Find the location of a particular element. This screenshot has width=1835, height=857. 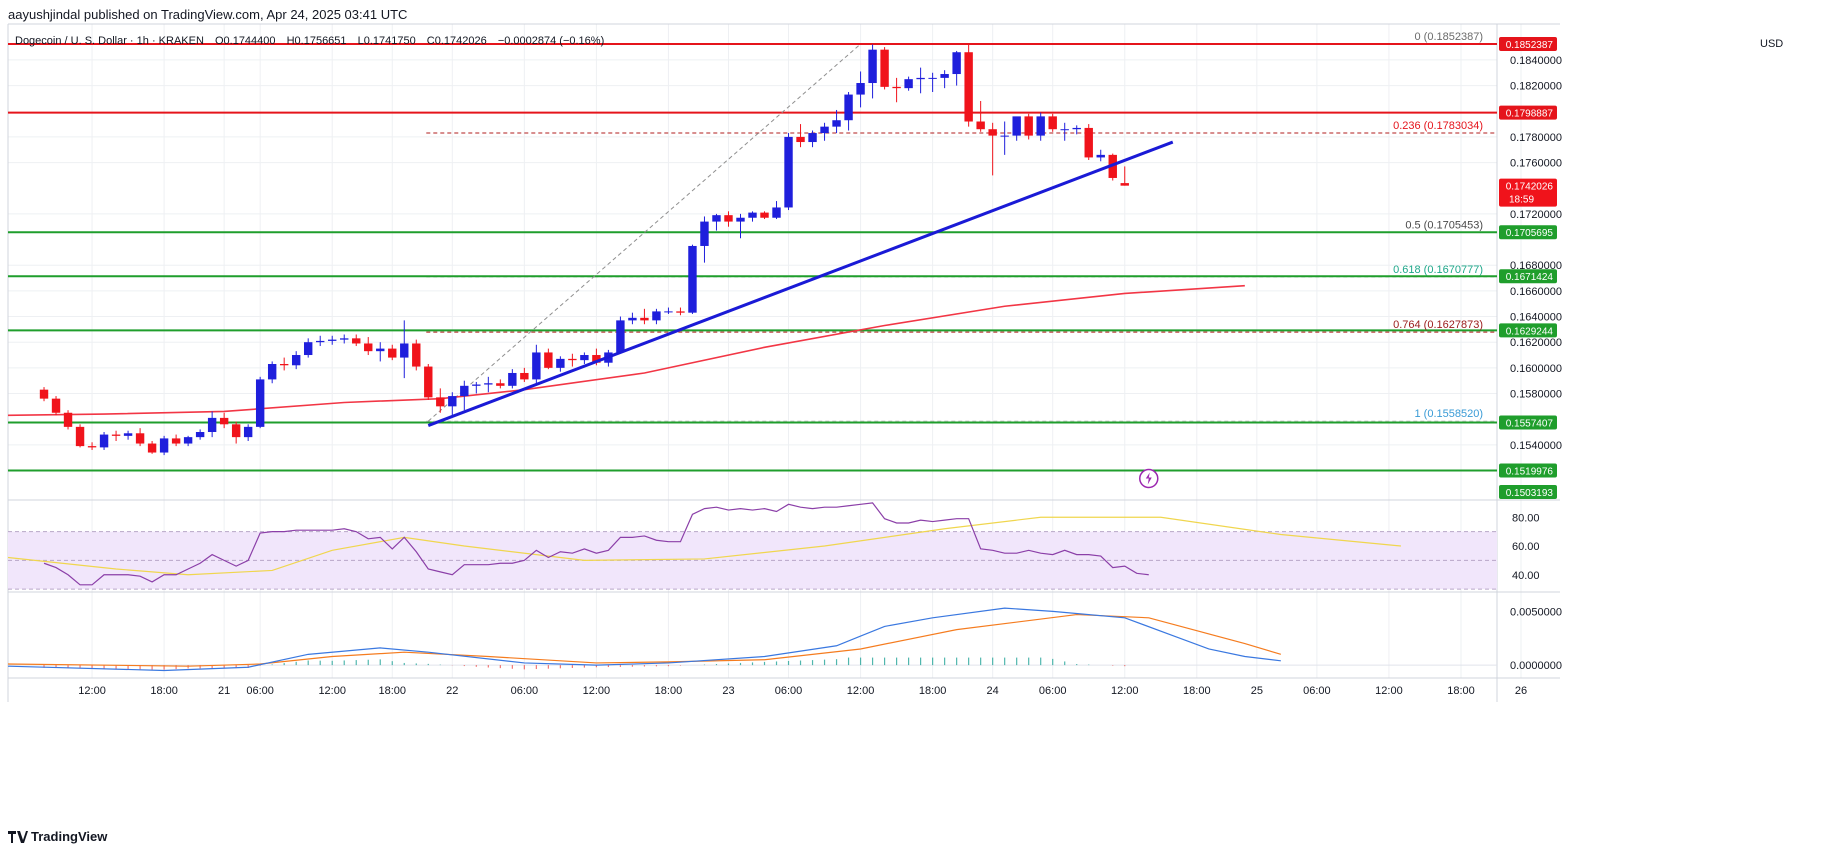

price-badge-label: 0.1629244 is located at coordinates (1530, 331).